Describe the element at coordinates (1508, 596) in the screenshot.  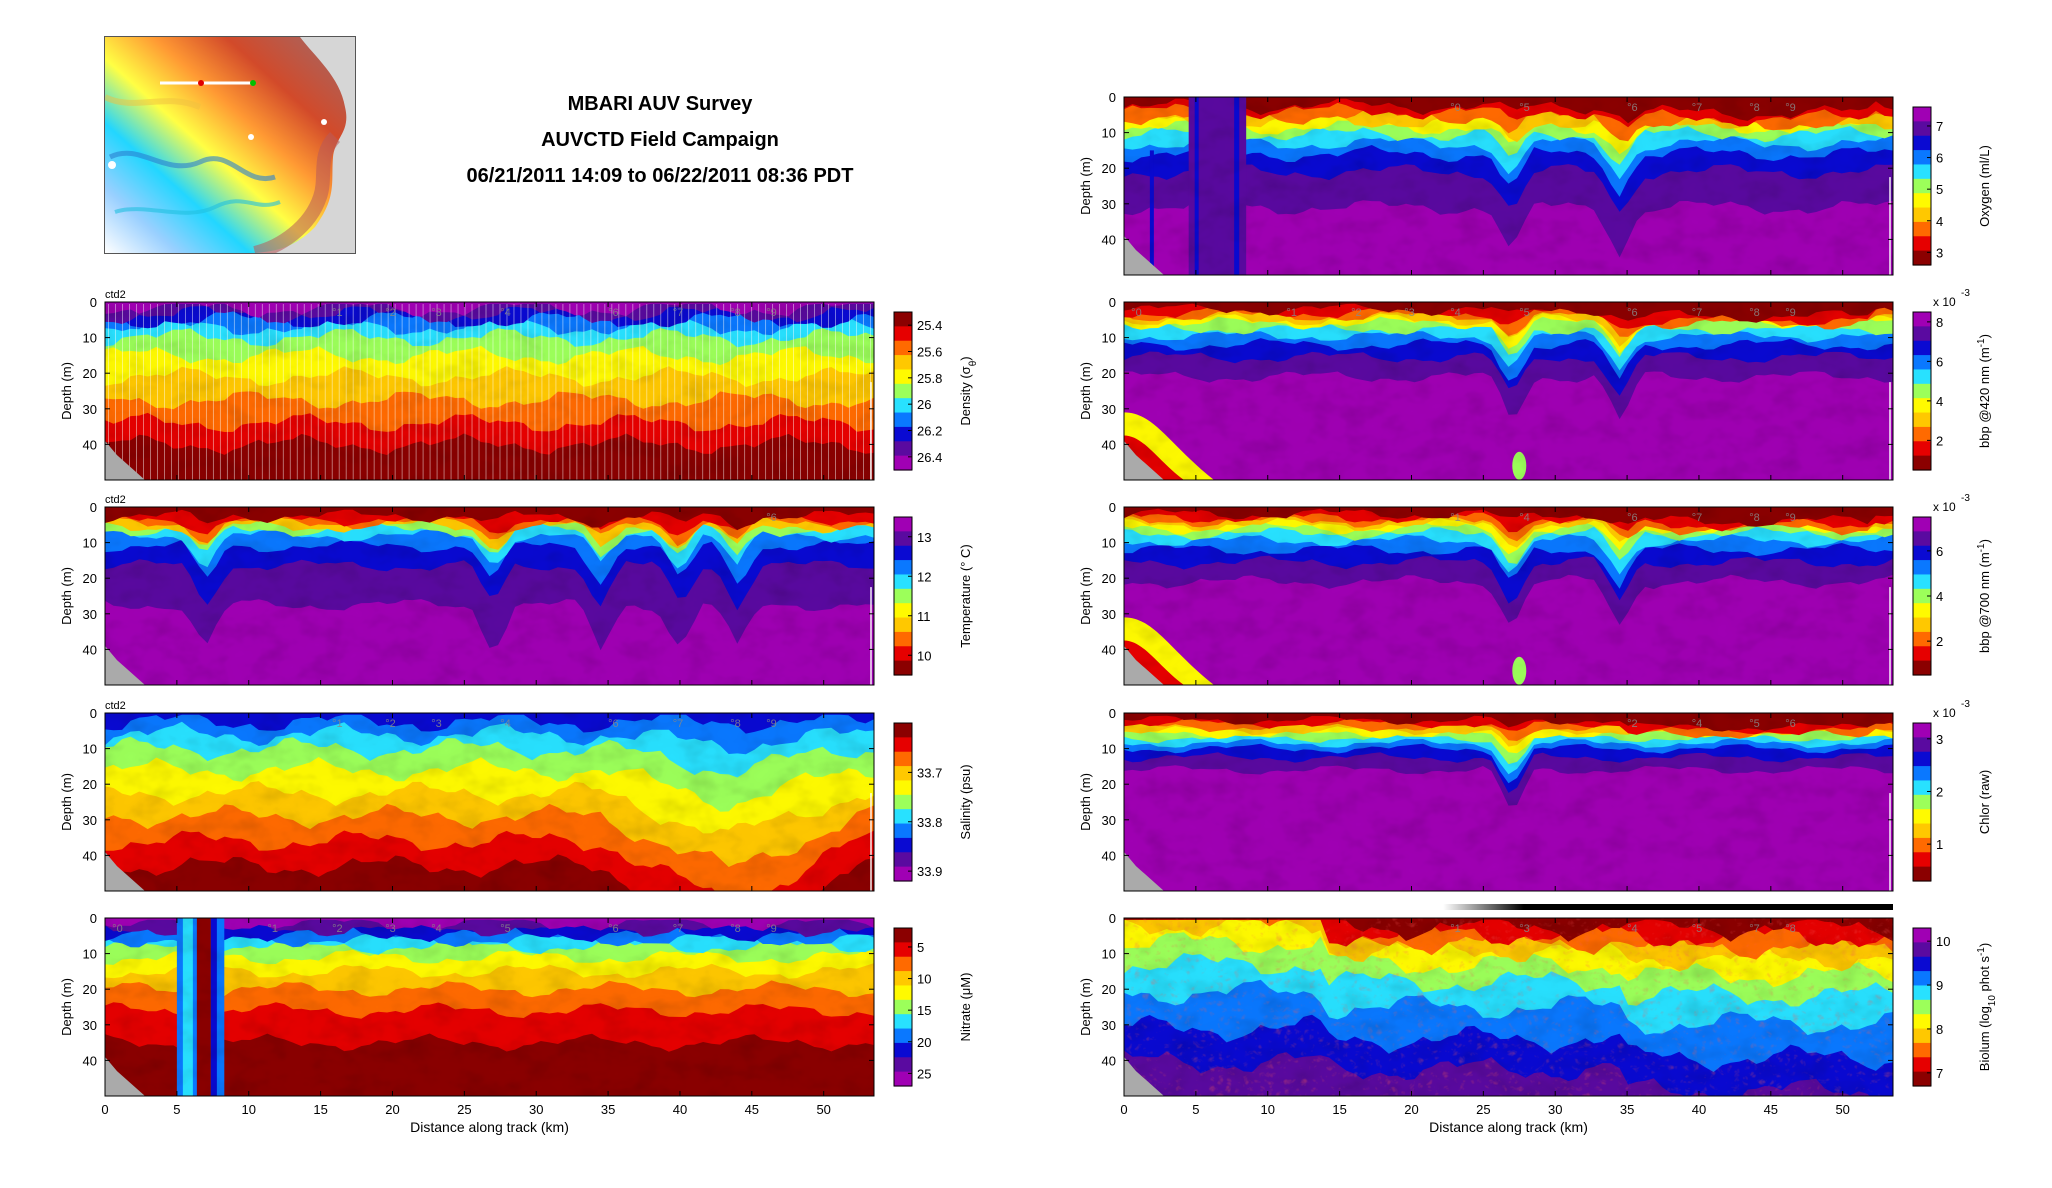
I see `bbp700-field: °1 °4 °6 °7 °8 °9` at that location.